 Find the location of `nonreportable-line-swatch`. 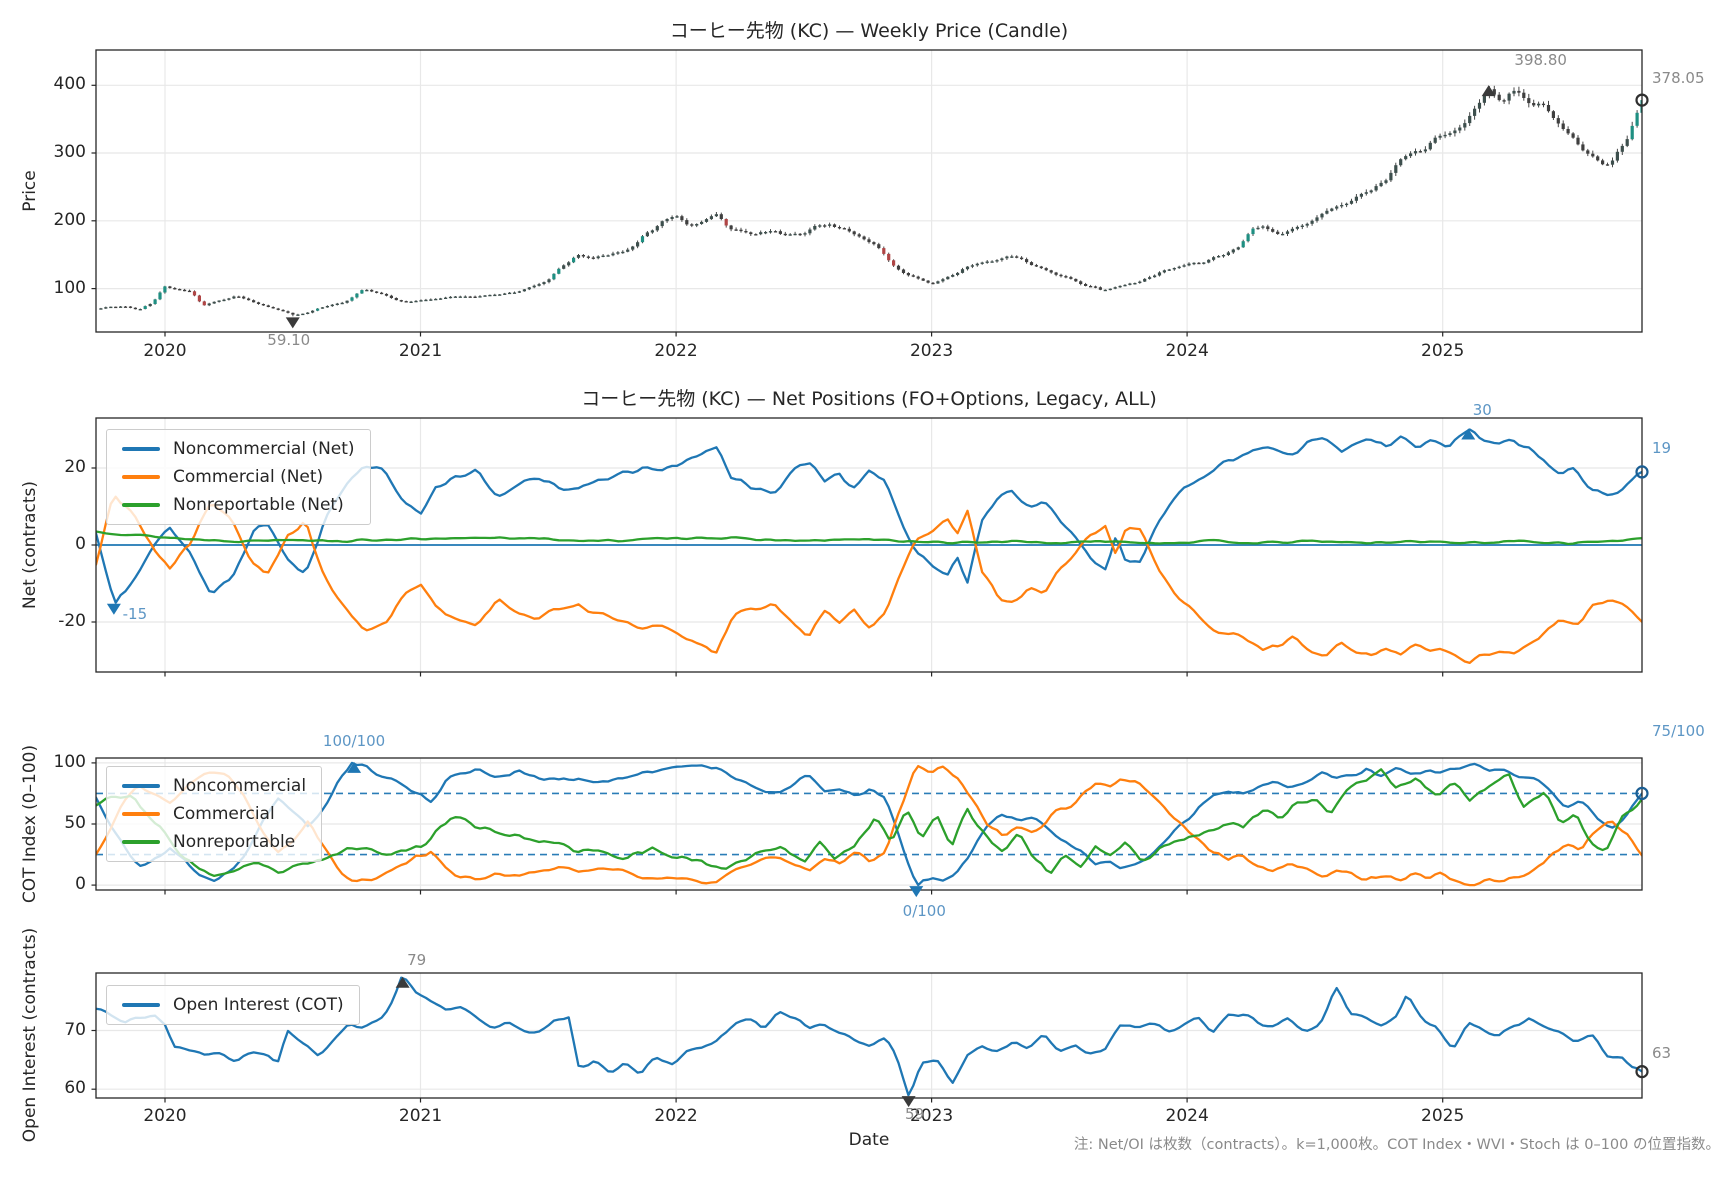

nonreportable-line-swatch is located at coordinates (141, 842).